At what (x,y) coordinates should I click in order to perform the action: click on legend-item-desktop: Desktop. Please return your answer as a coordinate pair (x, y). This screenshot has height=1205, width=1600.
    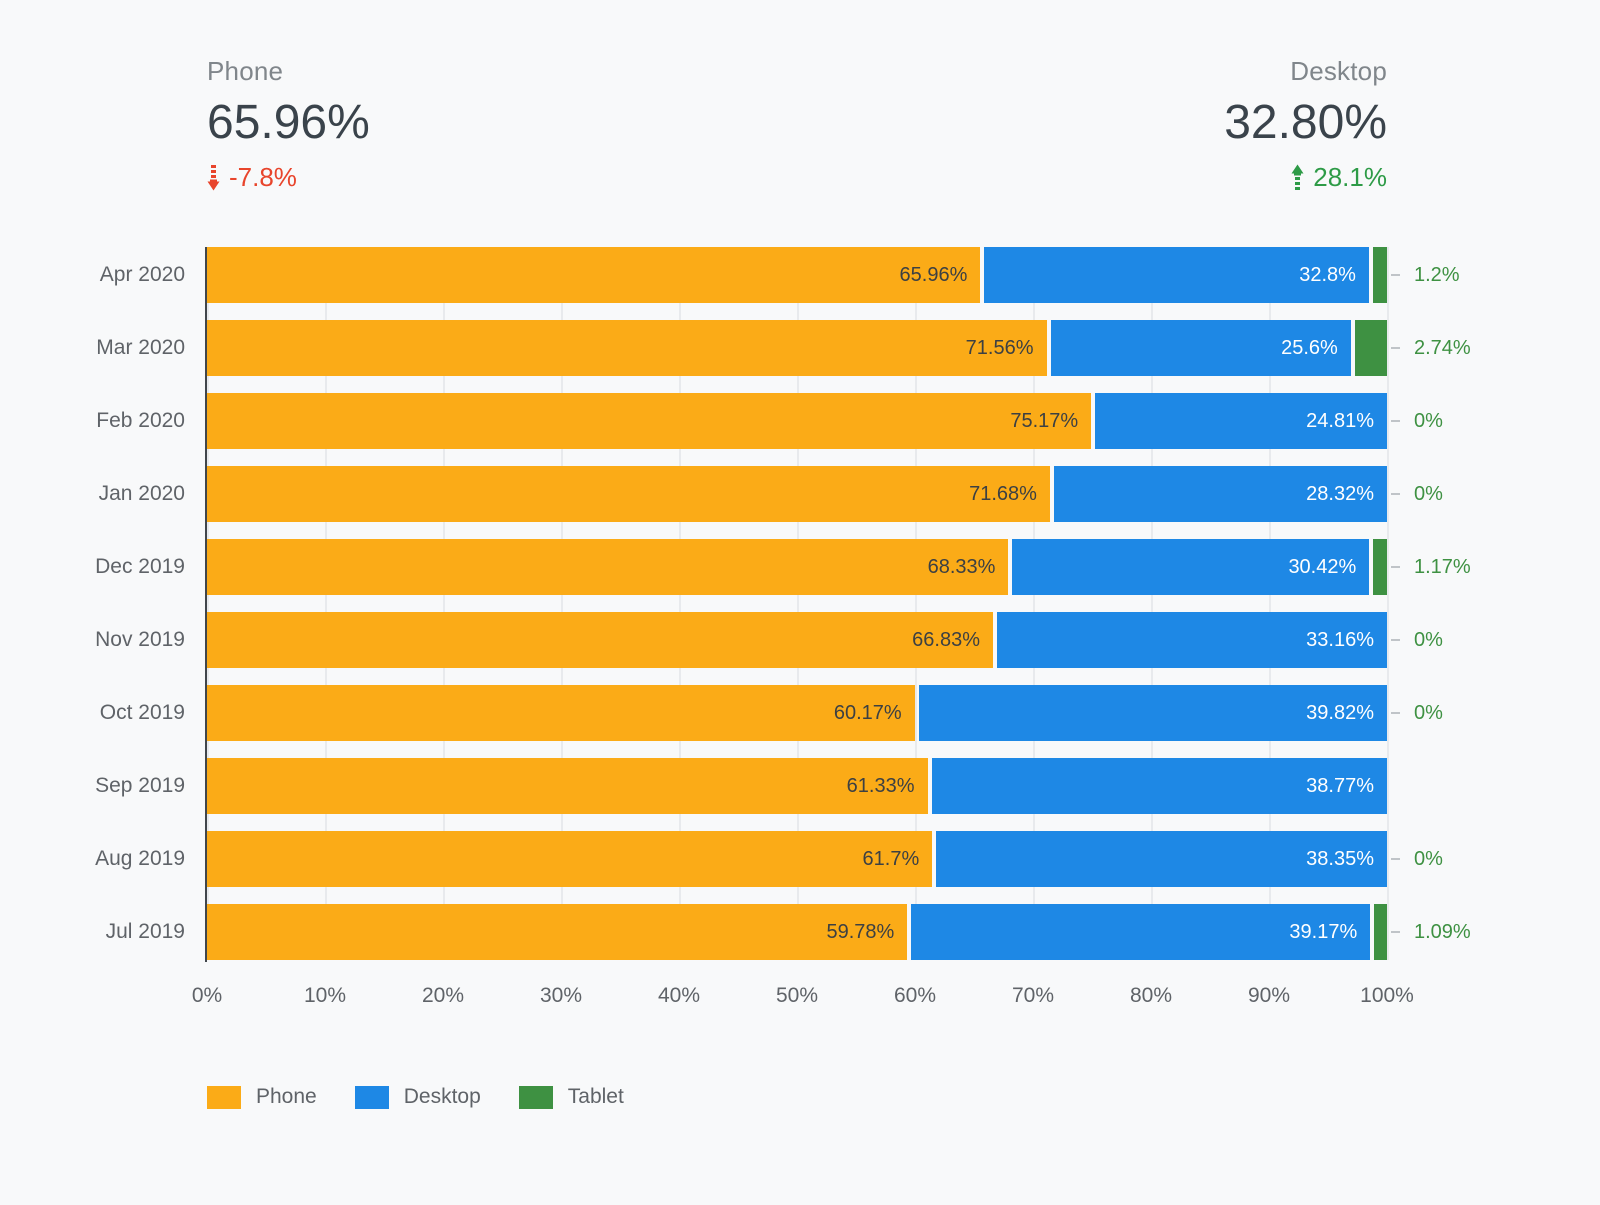
    Looking at the image, I should click on (417, 1097).